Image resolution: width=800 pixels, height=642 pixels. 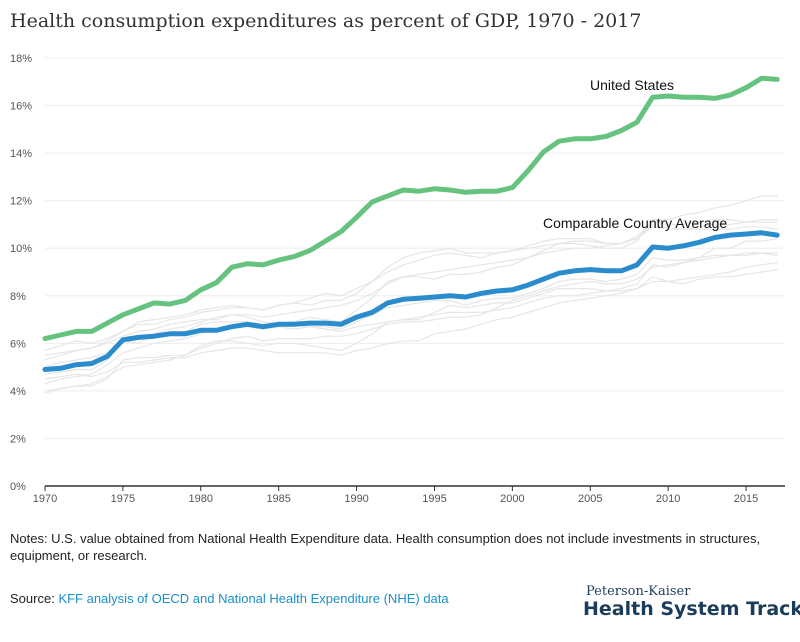 I want to click on country-series-line, so click(x=411, y=318).